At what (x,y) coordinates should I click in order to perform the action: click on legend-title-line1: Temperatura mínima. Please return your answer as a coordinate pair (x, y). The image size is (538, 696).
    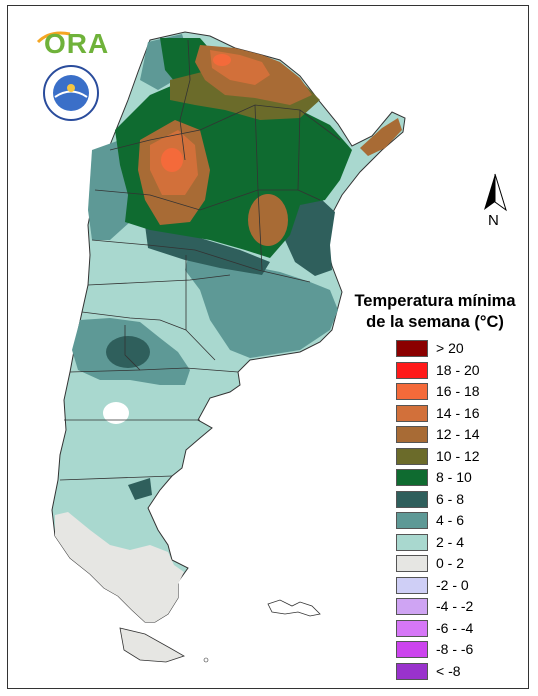
    Looking at the image, I should click on (435, 301).